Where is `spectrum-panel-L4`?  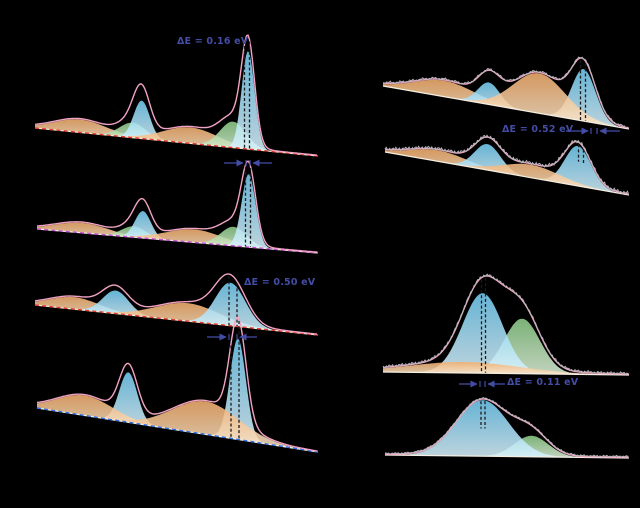
spectrum-panel-L4 is located at coordinates (177, 384).